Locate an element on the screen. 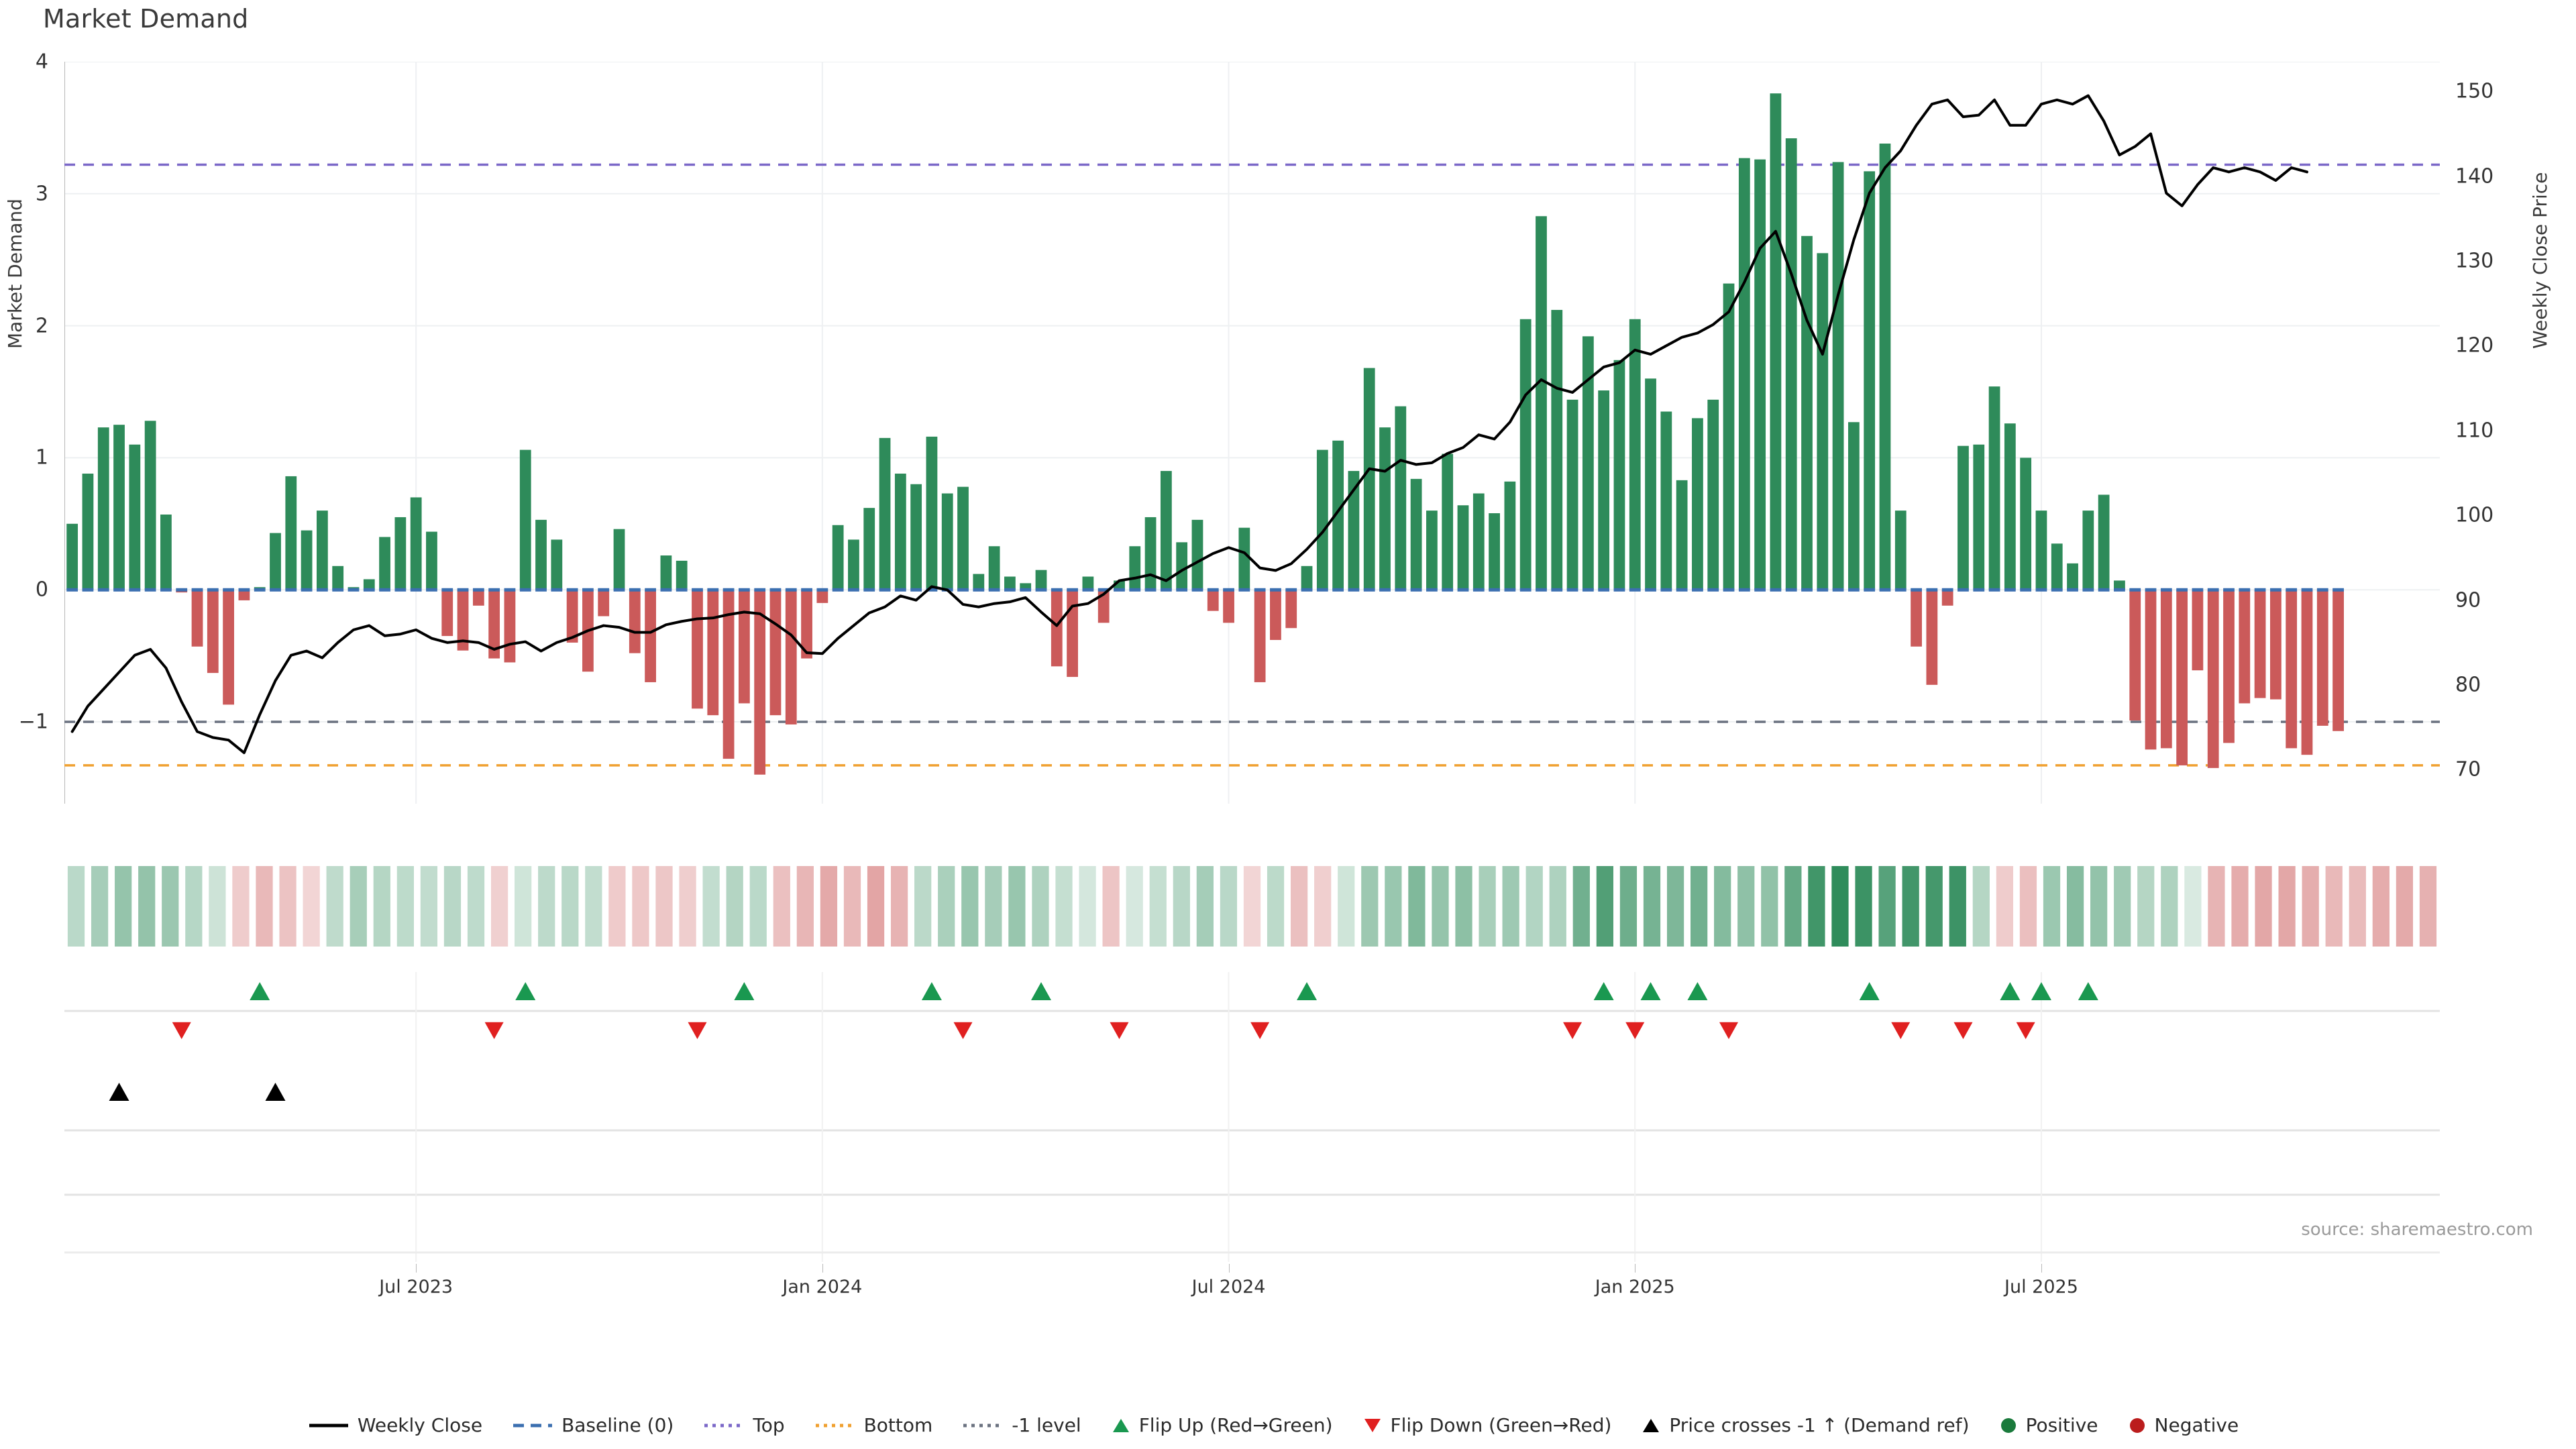  legend-item-flip-up: Flip Up (Red→Green) is located at coordinates (1222, 1425).